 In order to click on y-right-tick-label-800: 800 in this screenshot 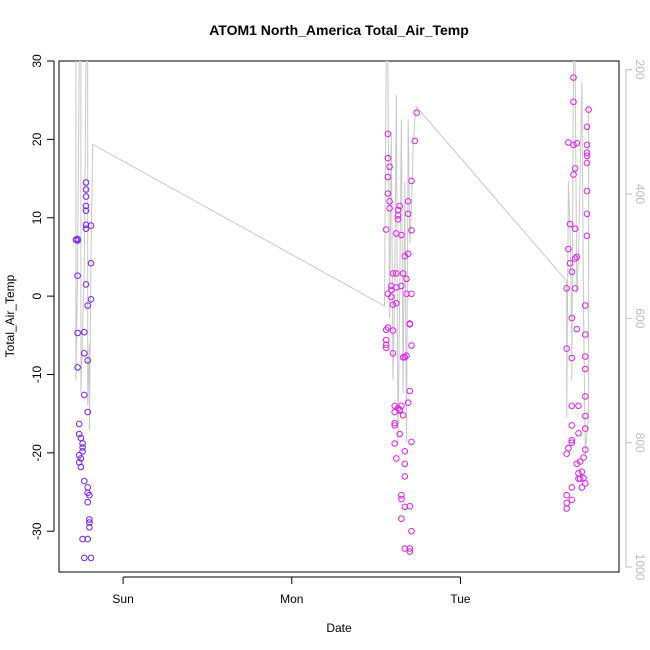, I will do `click(640, 443)`.